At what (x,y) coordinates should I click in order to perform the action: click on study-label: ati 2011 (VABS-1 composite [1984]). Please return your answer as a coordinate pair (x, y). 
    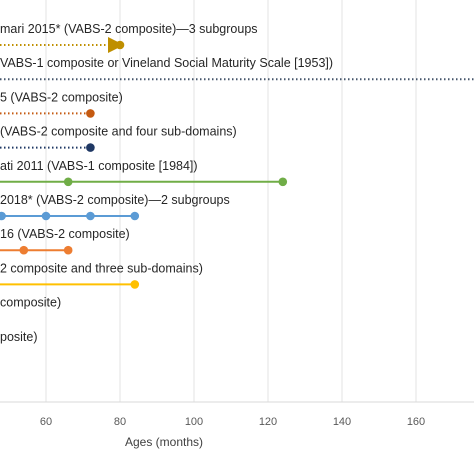
    Looking at the image, I should click on (99, 166).